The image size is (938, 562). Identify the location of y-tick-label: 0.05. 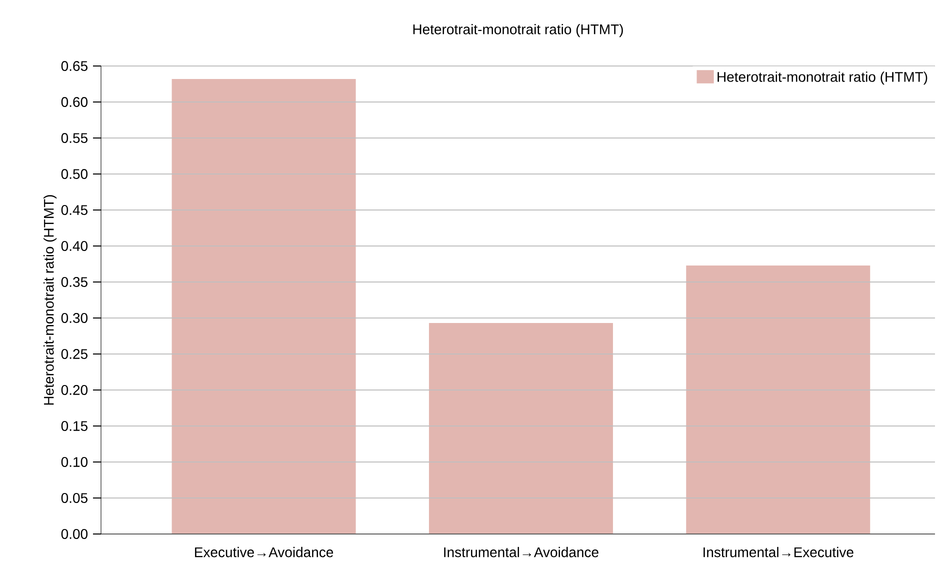
(74, 498).